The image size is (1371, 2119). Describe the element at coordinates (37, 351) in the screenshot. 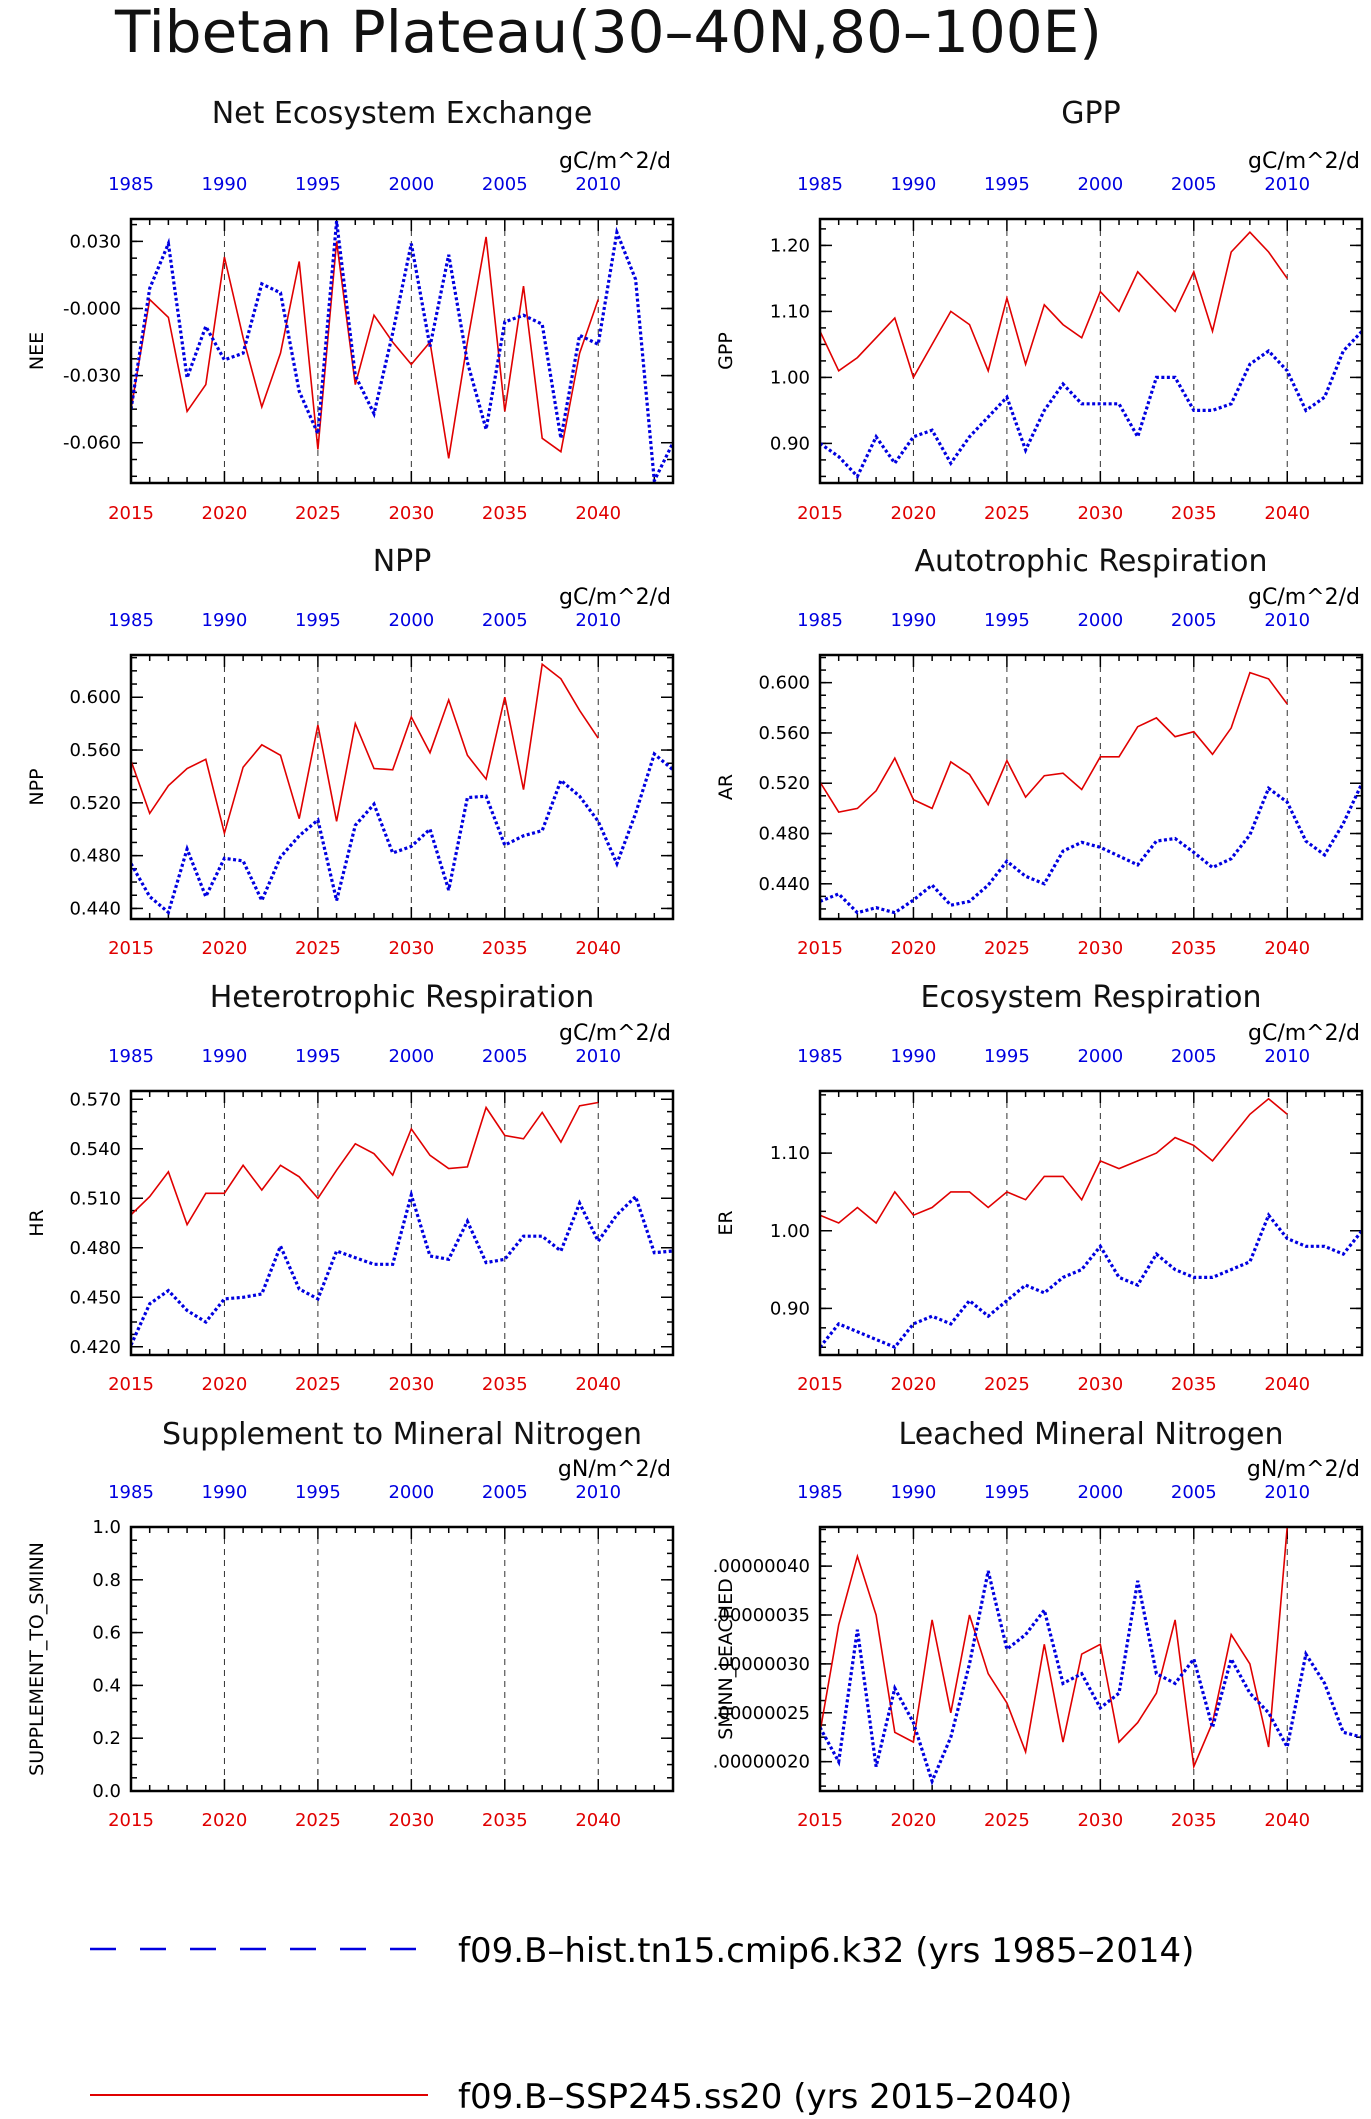

I see `y-axis-label: NEE` at that location.